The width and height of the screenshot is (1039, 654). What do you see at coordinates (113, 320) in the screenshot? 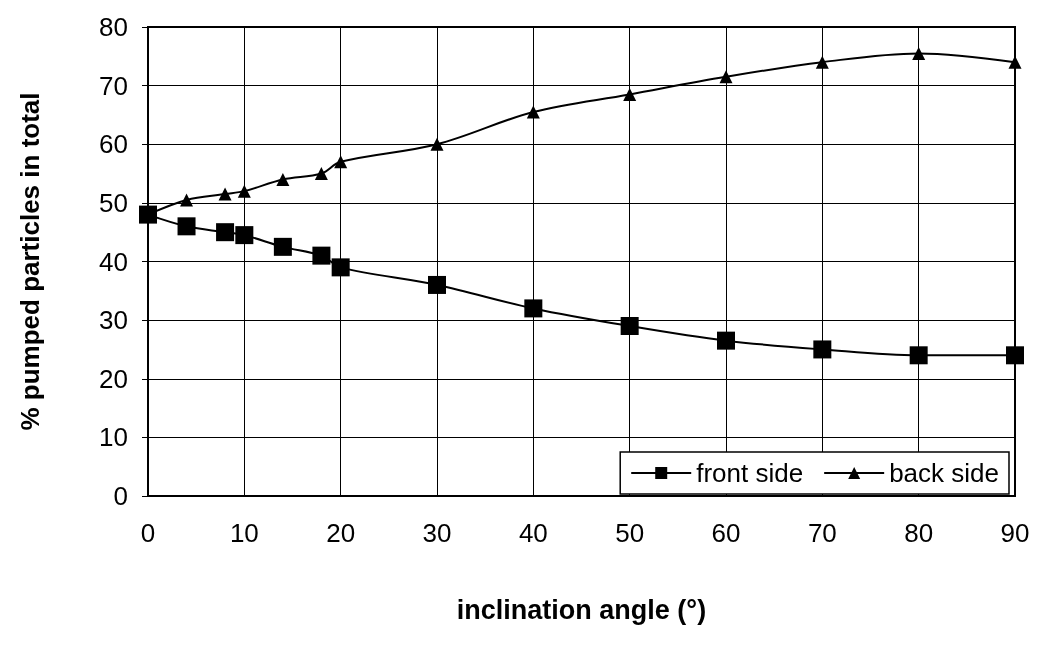
I see `y-tick-label: 30` at bounding box center [113, 320].